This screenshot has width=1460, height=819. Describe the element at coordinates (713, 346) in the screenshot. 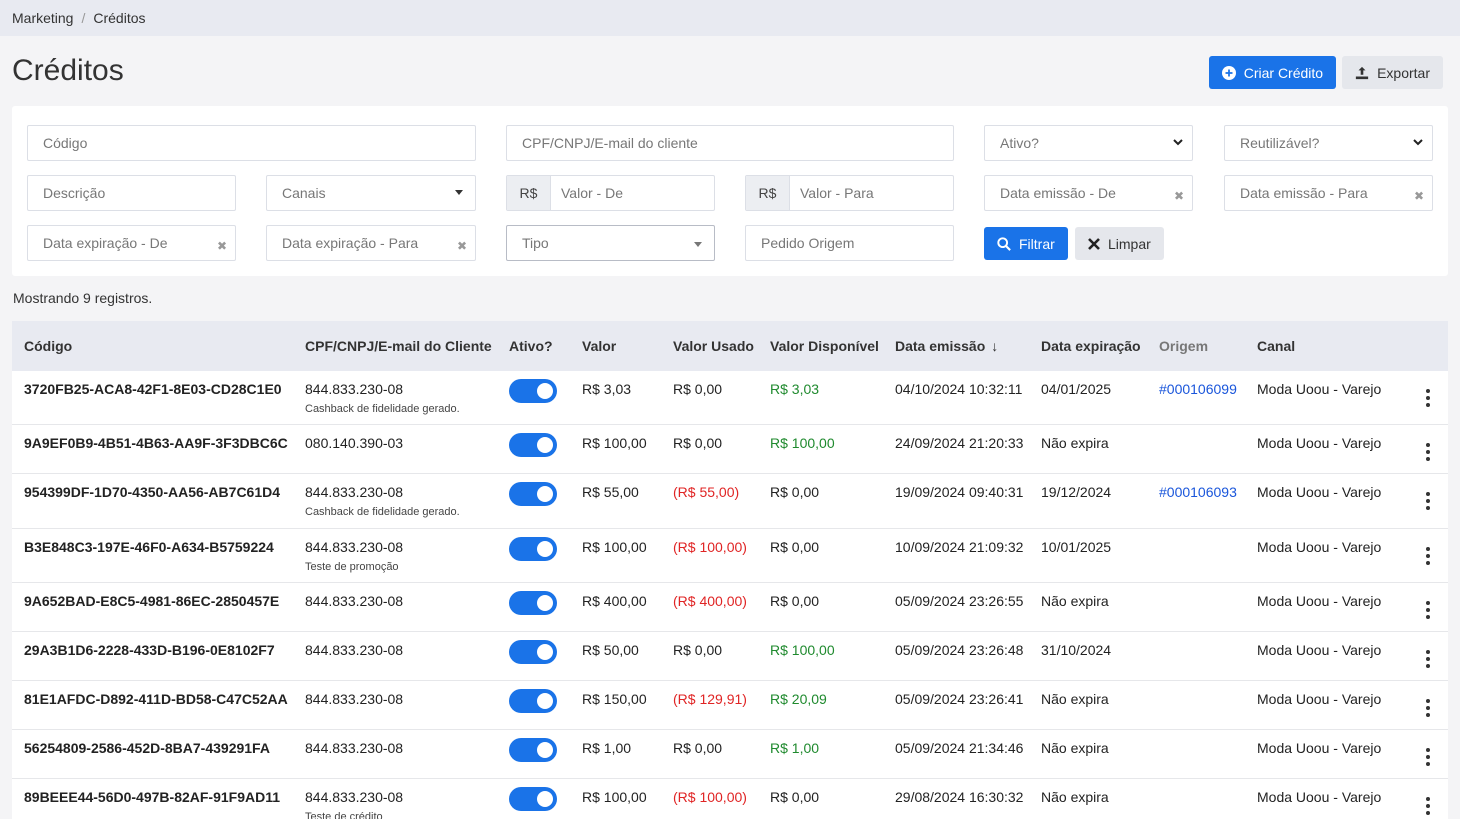

I see `header-used-value: Valor Usado` at that location.